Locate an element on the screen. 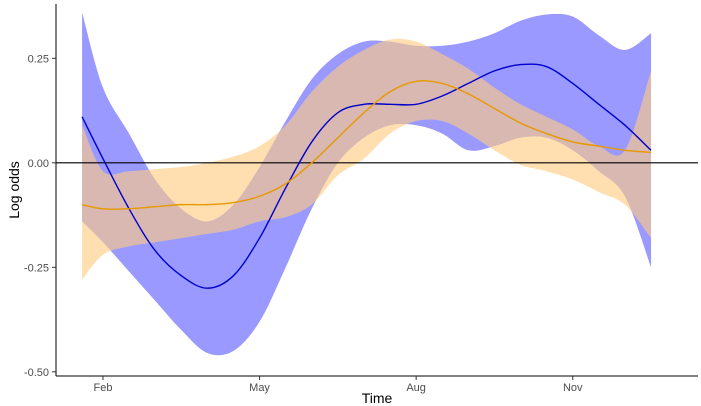  y-tick-label: -0.25 is located at coordinates (36, 268).